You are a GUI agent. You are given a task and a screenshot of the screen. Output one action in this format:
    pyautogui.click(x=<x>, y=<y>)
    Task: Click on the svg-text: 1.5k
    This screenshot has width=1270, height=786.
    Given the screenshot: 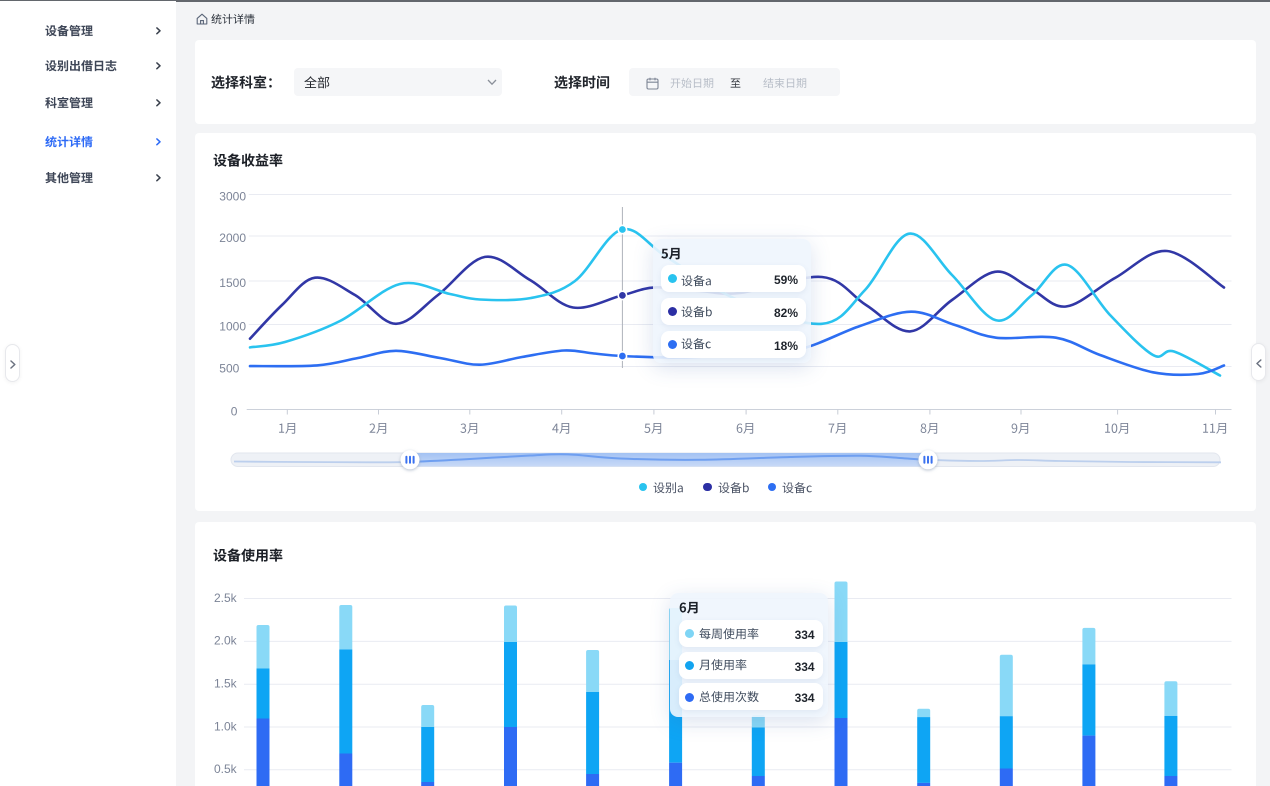 What is the action you would take?
    pyautogui.click(x=226, y=684)
    